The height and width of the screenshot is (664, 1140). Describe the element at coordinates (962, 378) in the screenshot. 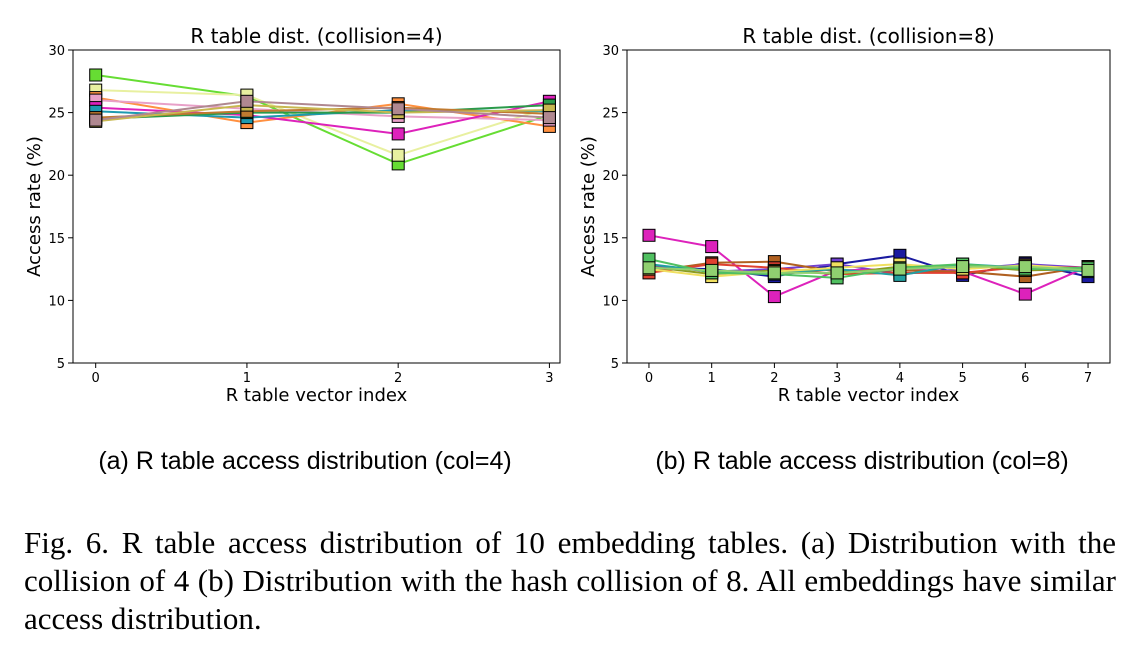

I see `x-tick-label: 5` at that location.